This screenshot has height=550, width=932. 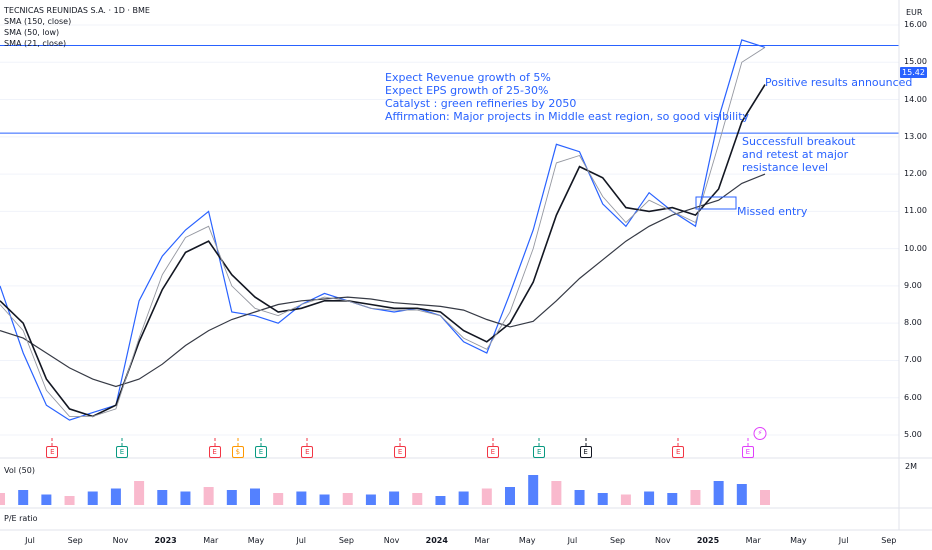 What do you see at coordinates (839, 82) in the screenshot?
I see `positive-results-annotation: Positive results announced` at bounding box center [839, 82].